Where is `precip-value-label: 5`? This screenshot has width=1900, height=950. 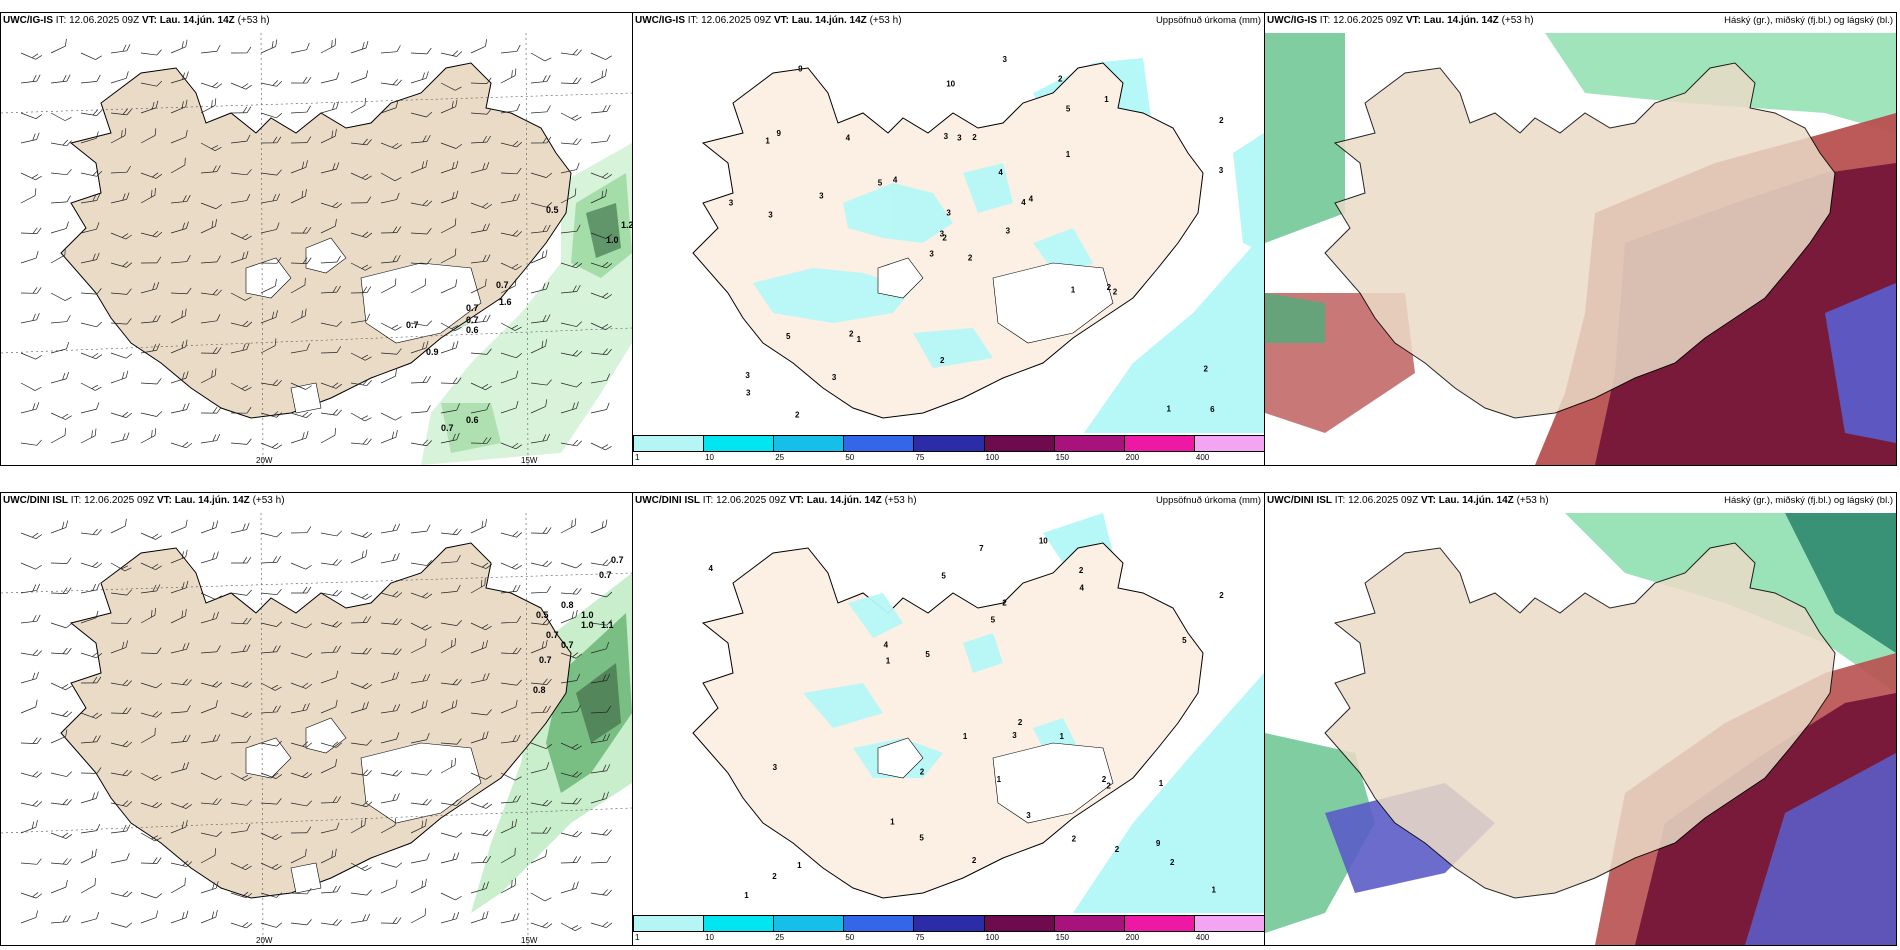
precip-value-label: 5 is located at coordinates (1068, 108).